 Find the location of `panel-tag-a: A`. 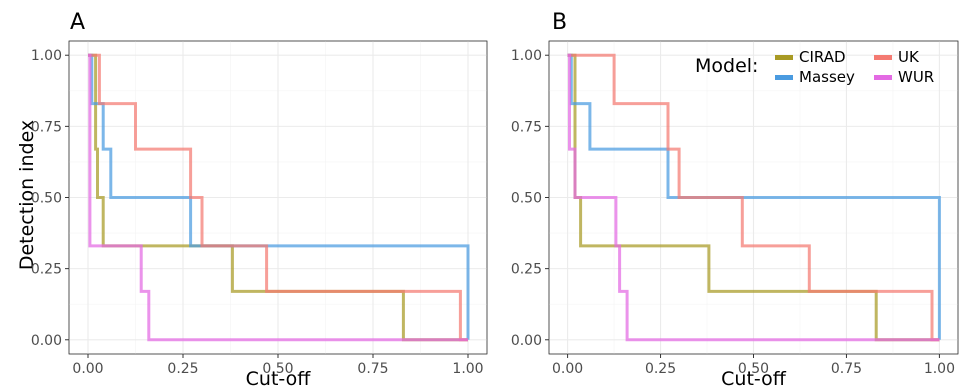

panel-tag-a: A is located at coordinates (77, 22).